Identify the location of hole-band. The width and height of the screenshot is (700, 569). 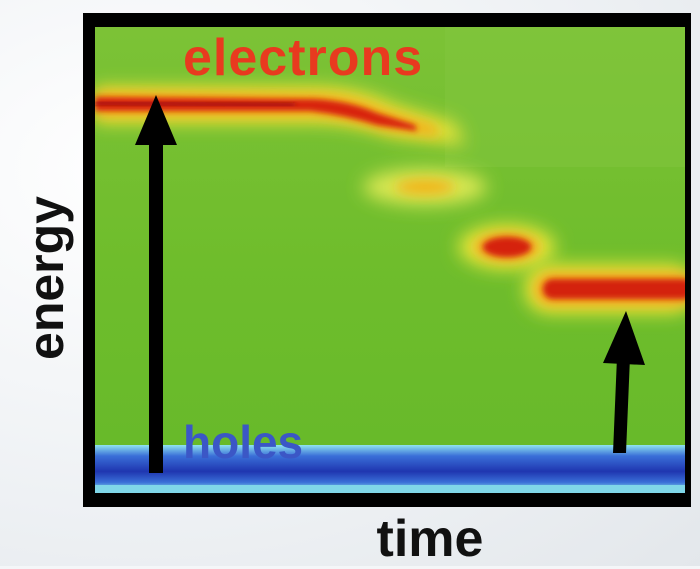
(390, 467).